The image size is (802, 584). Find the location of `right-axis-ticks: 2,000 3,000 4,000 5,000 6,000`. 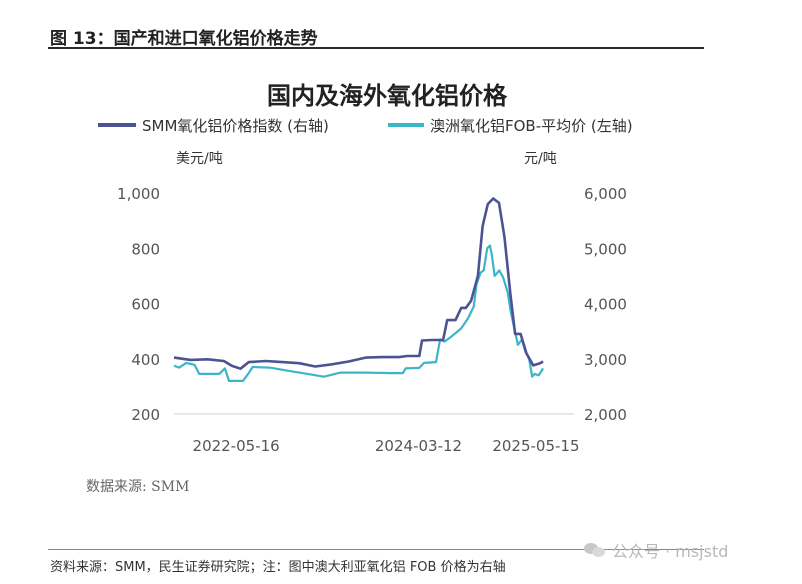

right-axis-ticks: 2,000 3,000 4,000 5,000 6,000 is located at coordinates (605, 304).